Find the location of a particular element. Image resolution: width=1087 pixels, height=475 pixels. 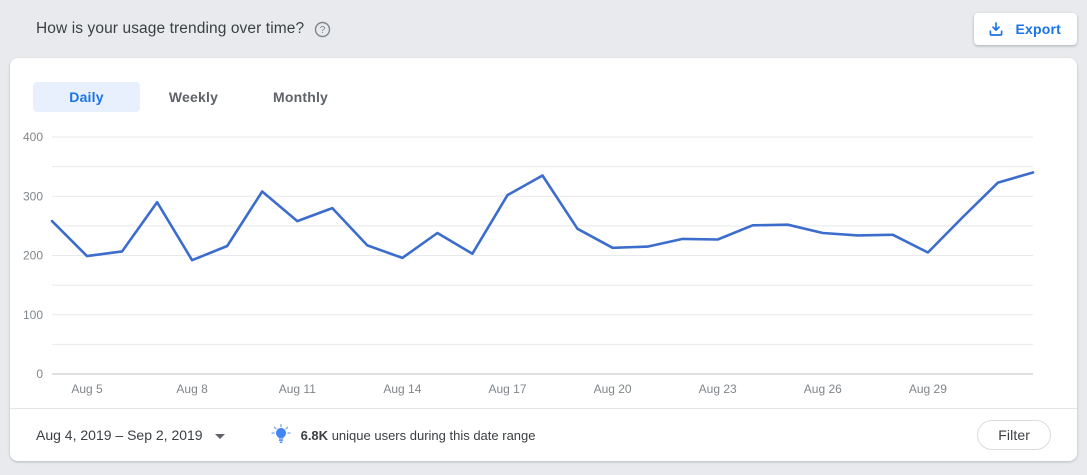

svg-text: Aug 20 is located at coordinates (613, 389).